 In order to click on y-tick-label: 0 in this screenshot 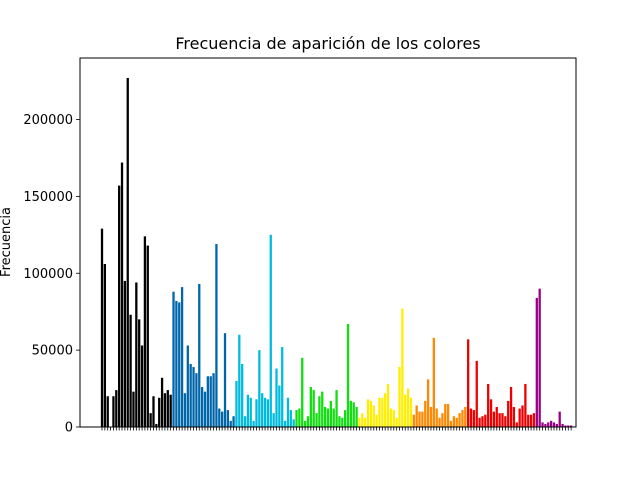, I will do `click(69, 428)`.